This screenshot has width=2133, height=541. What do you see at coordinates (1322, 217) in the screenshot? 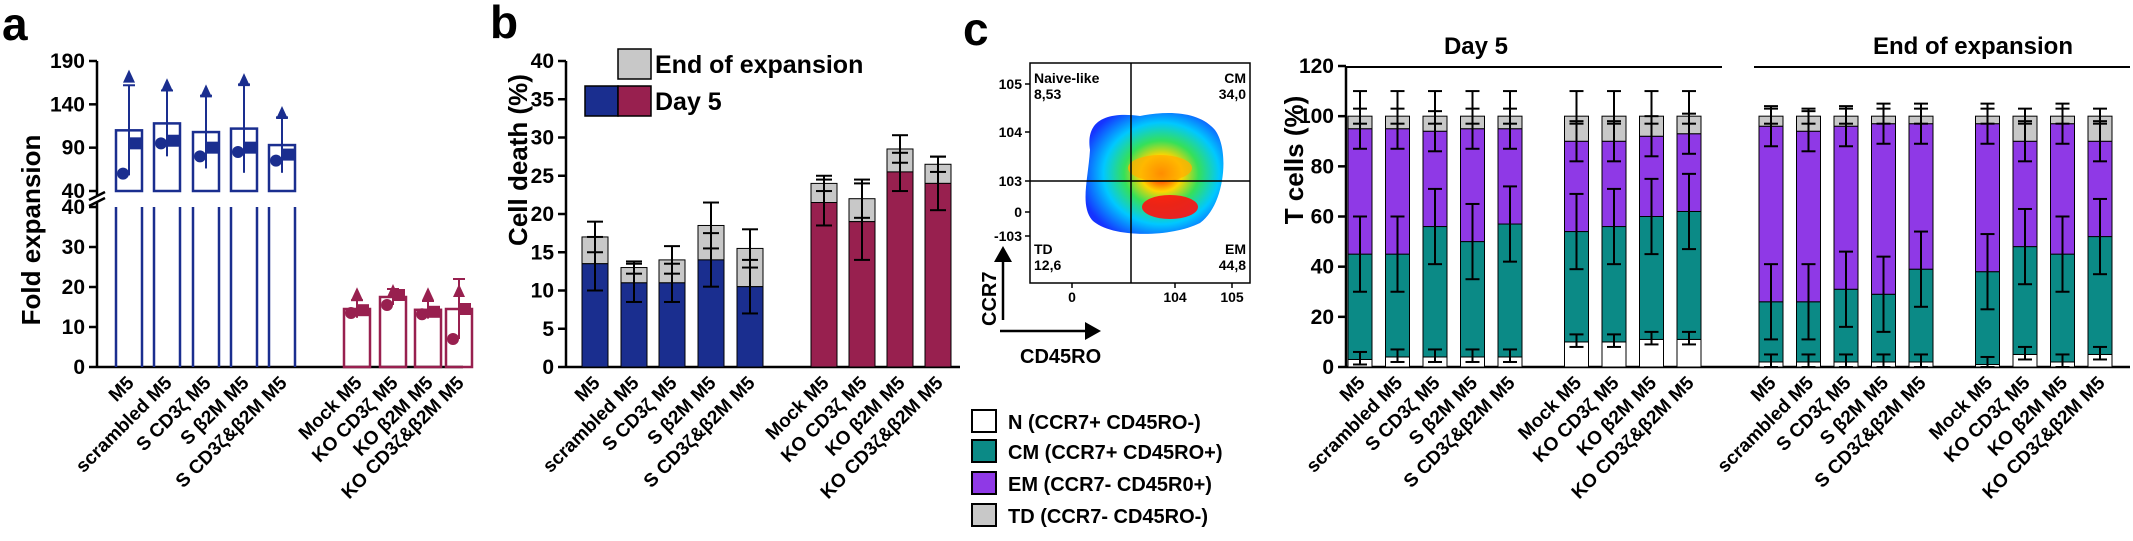
I see `c-ytick-label: 60` at bounding box center [1322, 217].